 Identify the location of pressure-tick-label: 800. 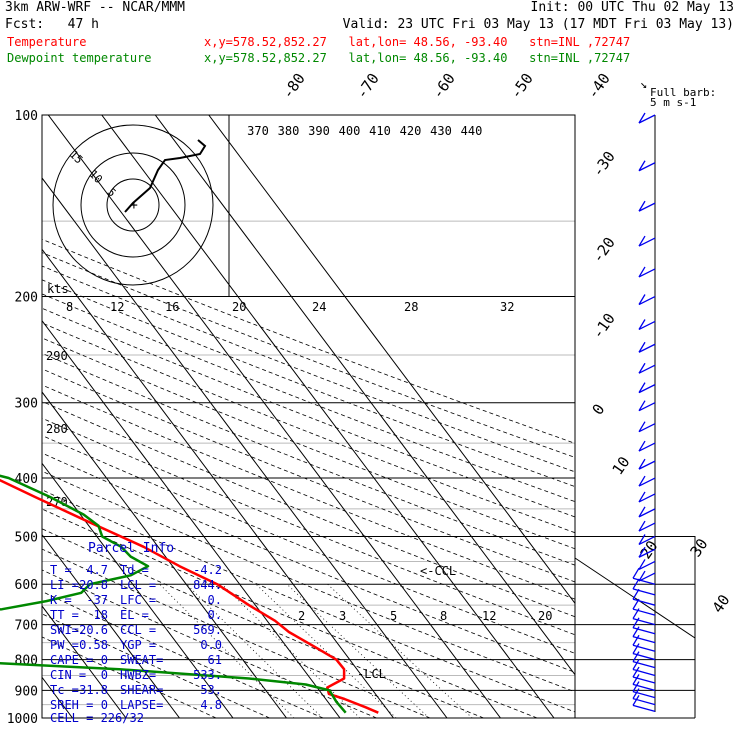
(26, 661).